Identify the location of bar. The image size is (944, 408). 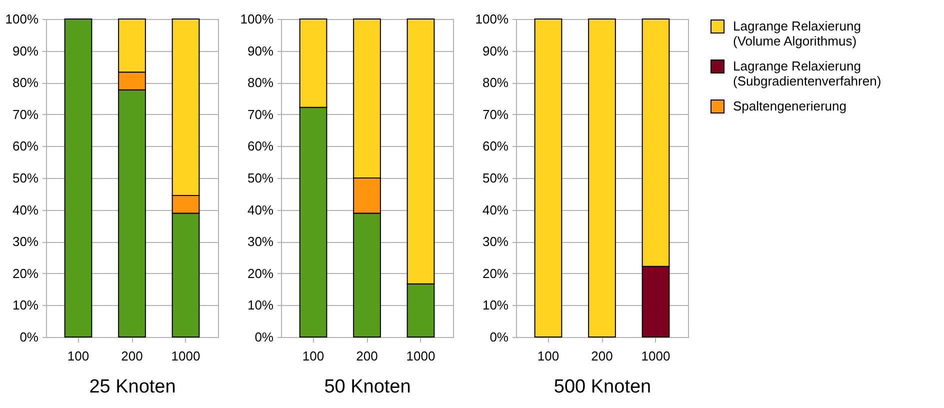
(78, 178).